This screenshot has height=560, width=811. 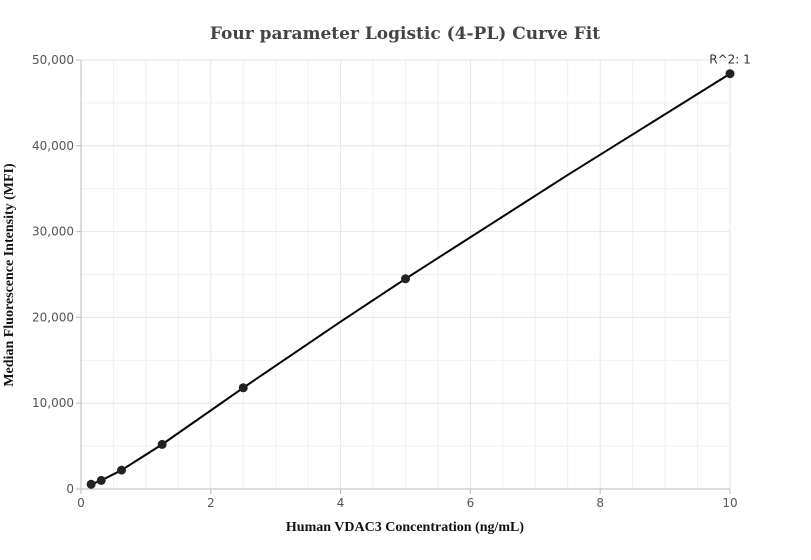 What do you see at coordinates (341, 503) in the screenshot?
I see `x-tick-label: 4` at bounding box center [341, 503].